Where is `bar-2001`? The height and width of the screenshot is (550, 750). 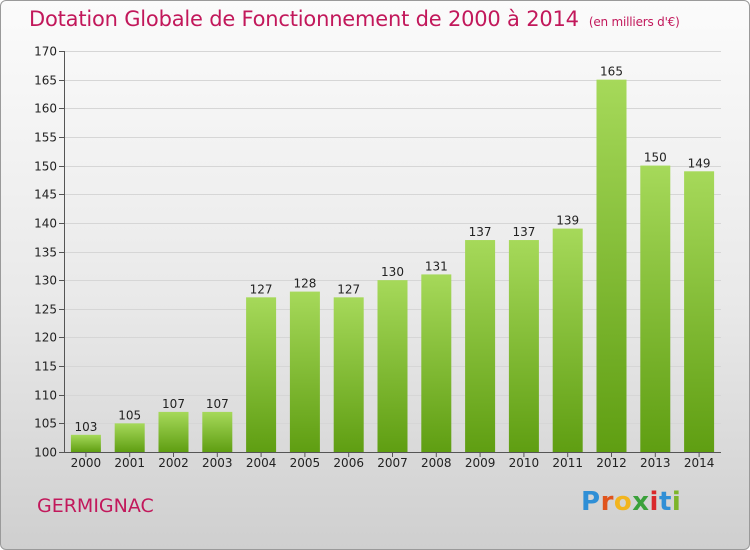 bar-2001 is located at coordinates (129, 437).